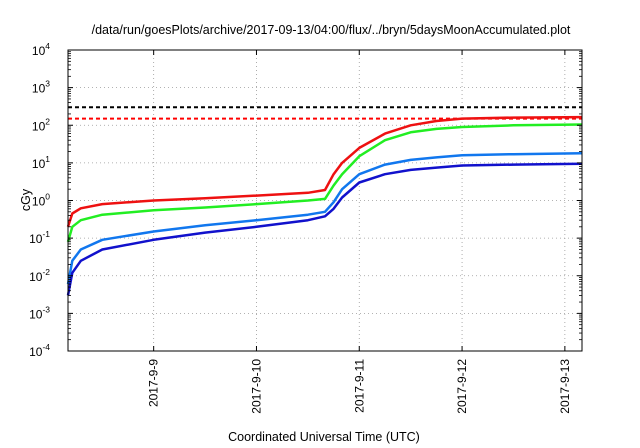  Describe the element at coordinates (39, 312) in the screenshot. I see `y-tick-label: 10⁻³` at that location.